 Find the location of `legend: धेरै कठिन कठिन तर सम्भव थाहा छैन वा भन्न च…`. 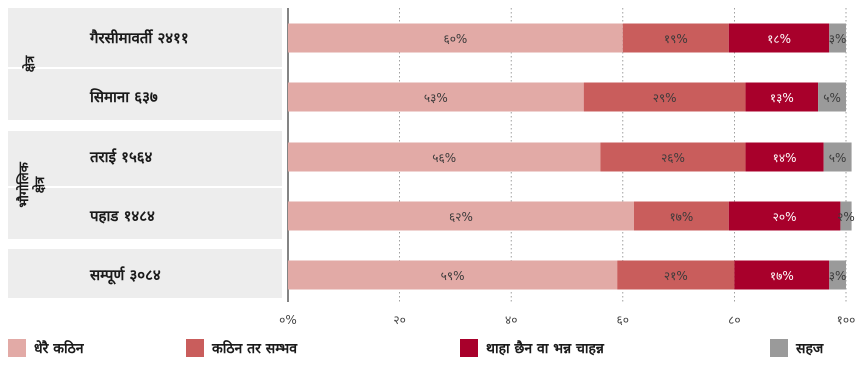

legend: धेरै कठिन कठिन तर सम्भव थाहा छैन वा भन्न च… is located at coordinates (428, 350).